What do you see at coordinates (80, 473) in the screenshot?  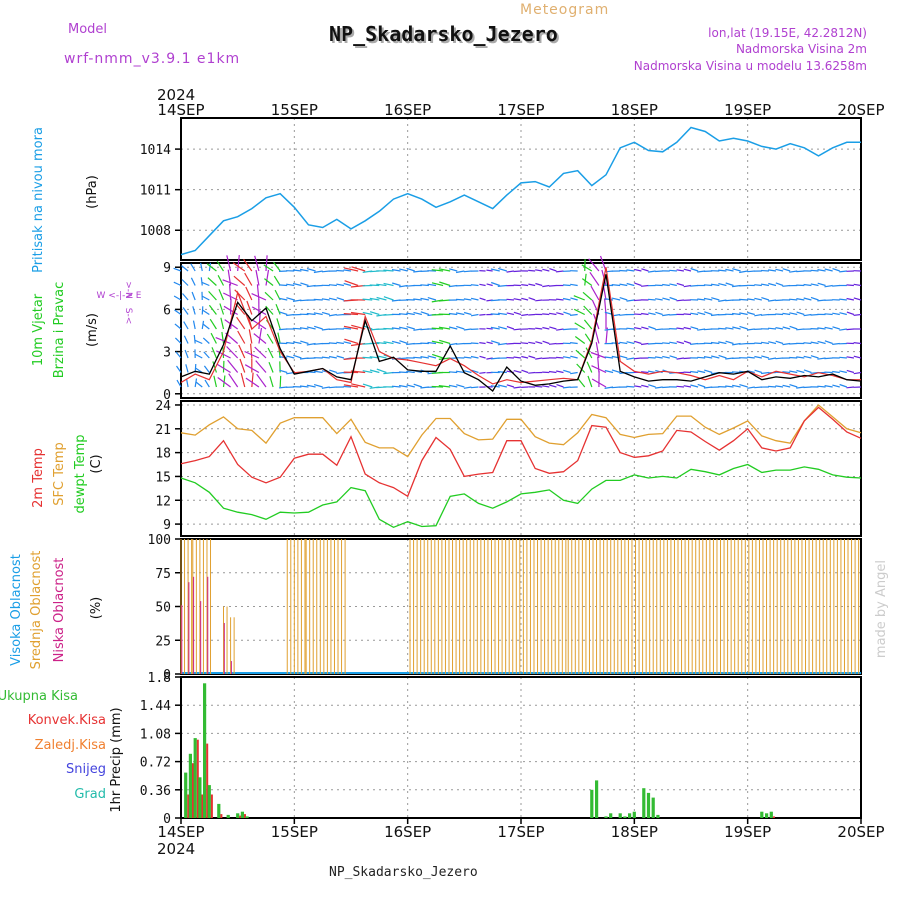 I see `dewpt-title: dewpt Temp` at bounding box center [80, 473].